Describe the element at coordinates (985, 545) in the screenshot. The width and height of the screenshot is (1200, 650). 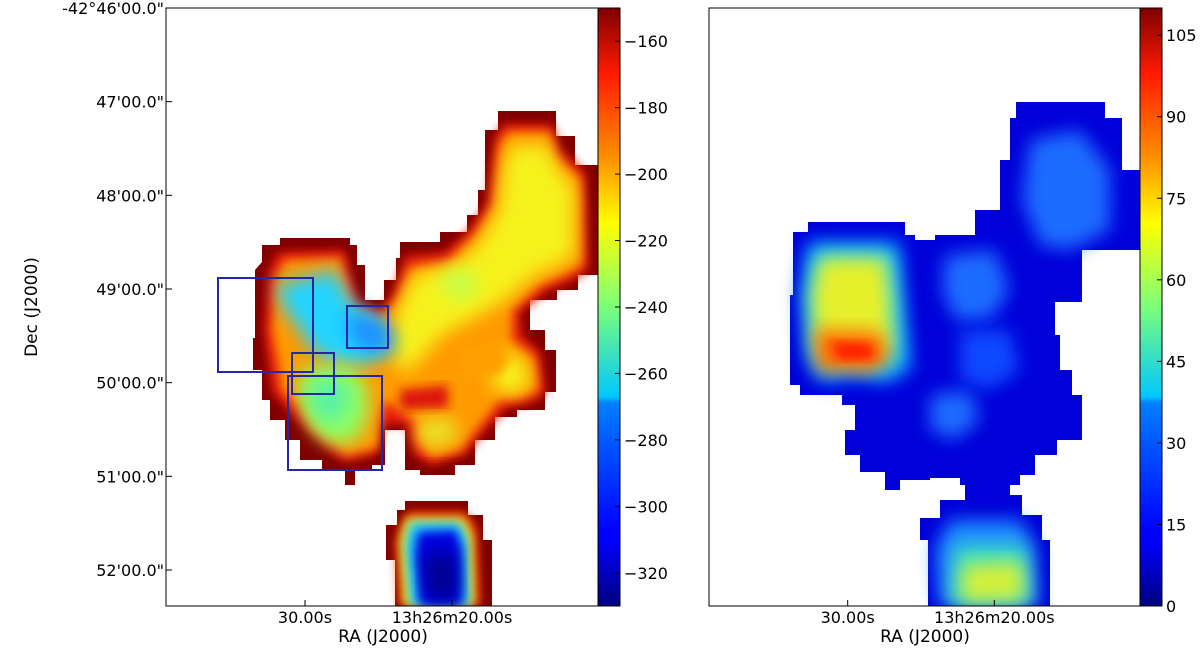
I see `right-southern-cloud` at that location.